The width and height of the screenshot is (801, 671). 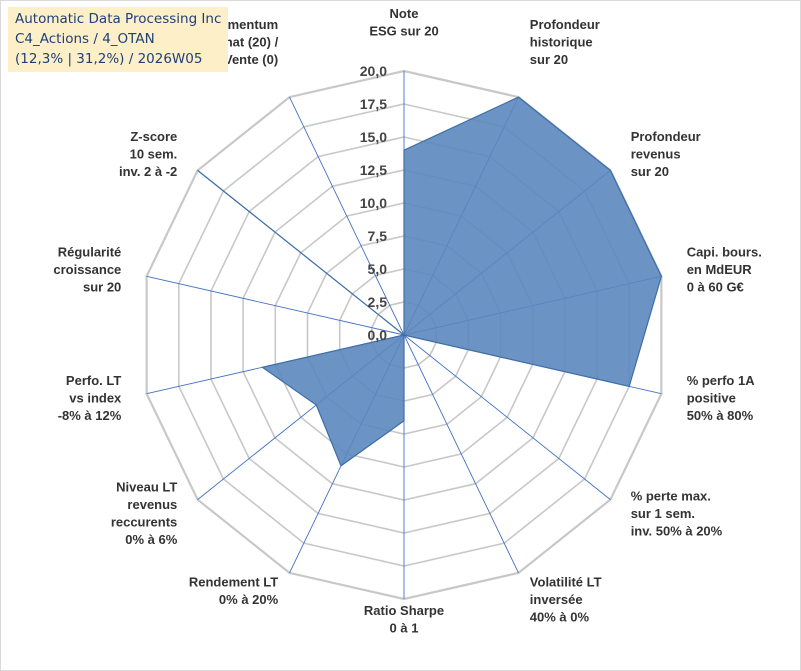 I want to click on axis-label-line: croissance, so click(x=87, y=269).